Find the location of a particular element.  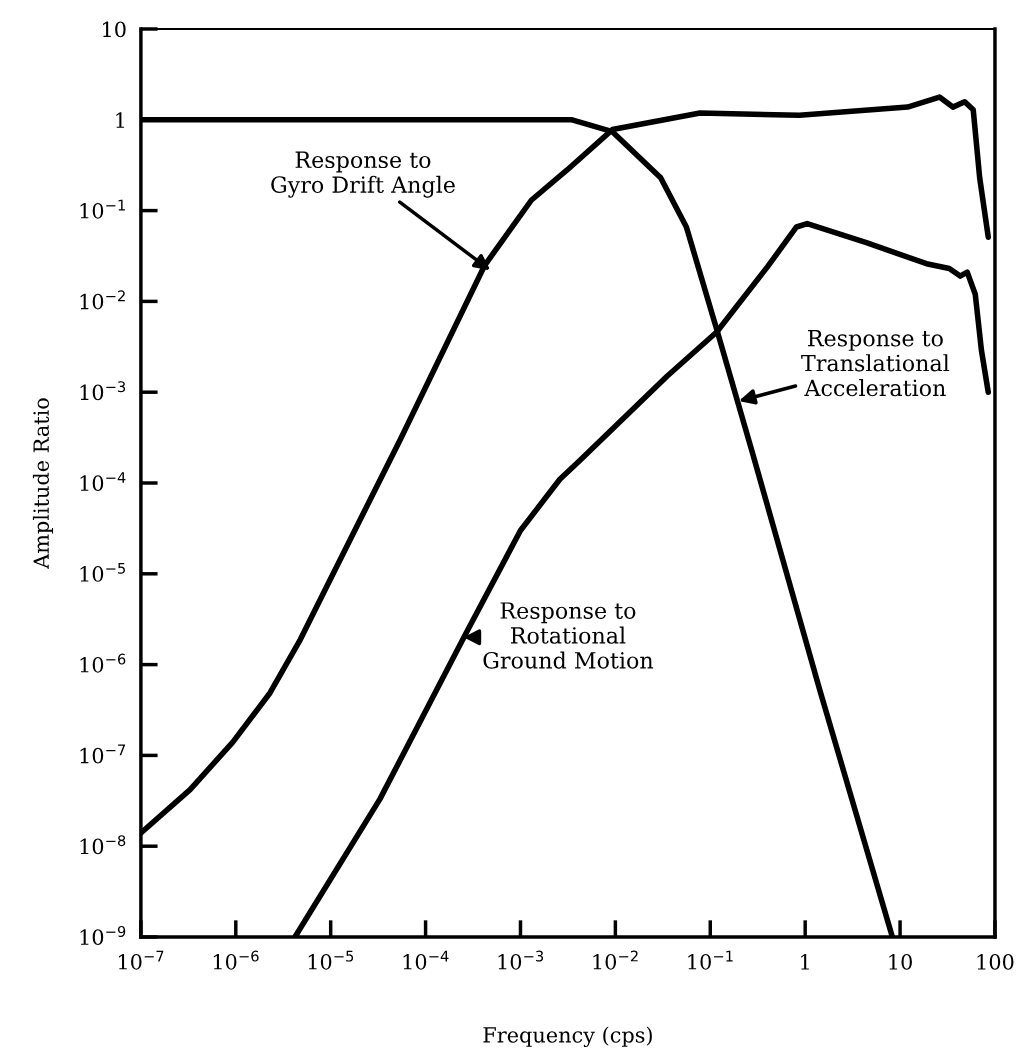

x-axis-title: Frequency (cps) is located at coordinates (567, 1037).